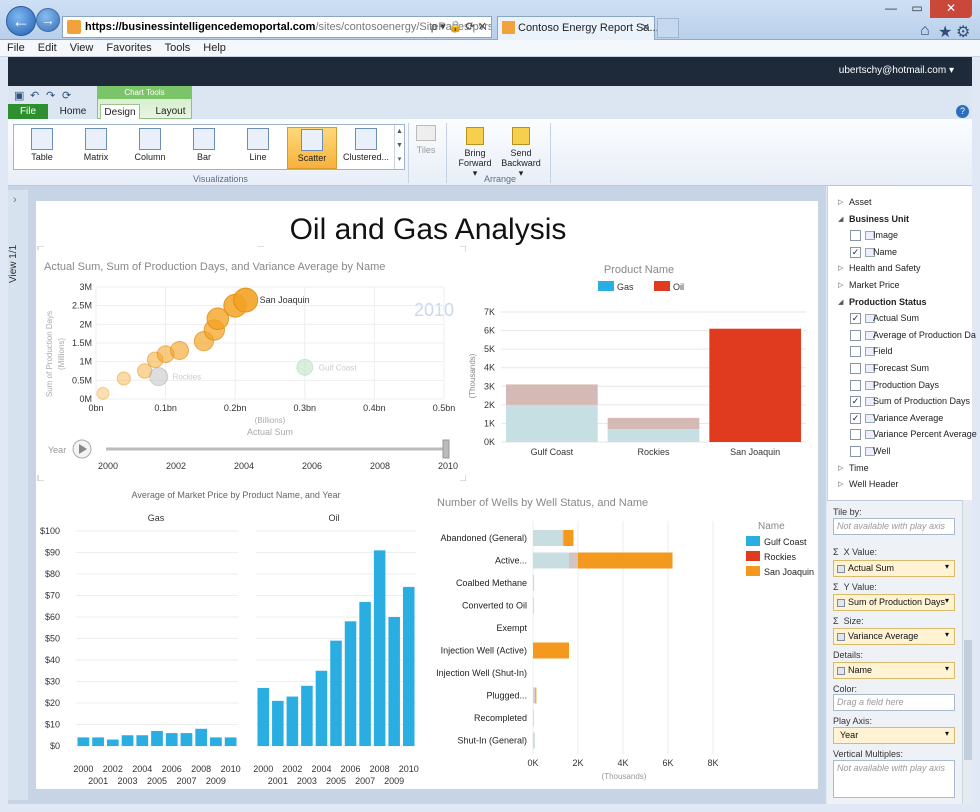 The width and height of the screenshot is (980, 812). Describe the element at coordinates (894, 670) in the screenshot. I see `details-field: Name ▾` at that location.